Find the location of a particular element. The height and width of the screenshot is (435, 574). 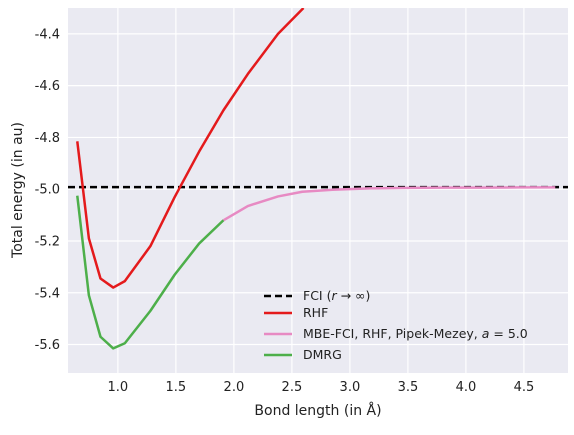

x-axis-label: Bond length (in Å) is located at coordinates (317, 410).